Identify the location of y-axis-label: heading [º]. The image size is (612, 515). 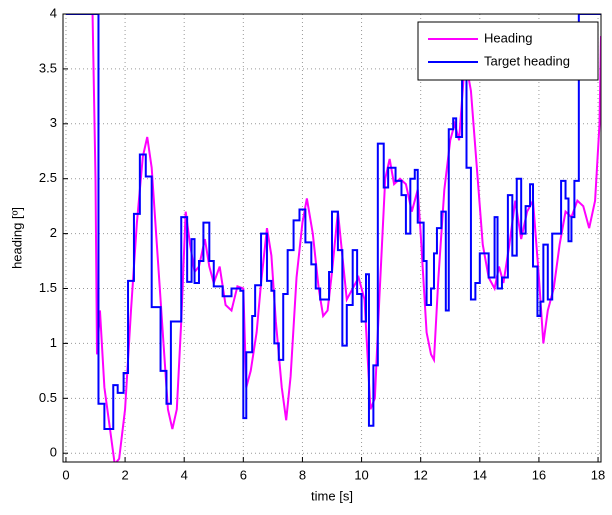
(16, 238).